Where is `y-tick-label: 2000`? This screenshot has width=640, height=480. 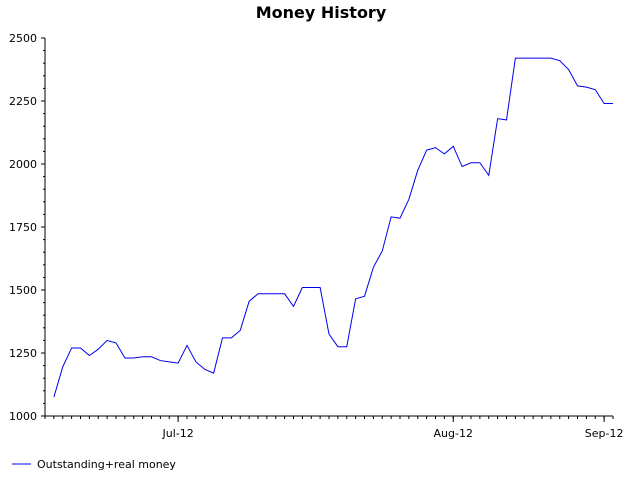
y-tick-label: 2000 is located at coordinates (23, 164).